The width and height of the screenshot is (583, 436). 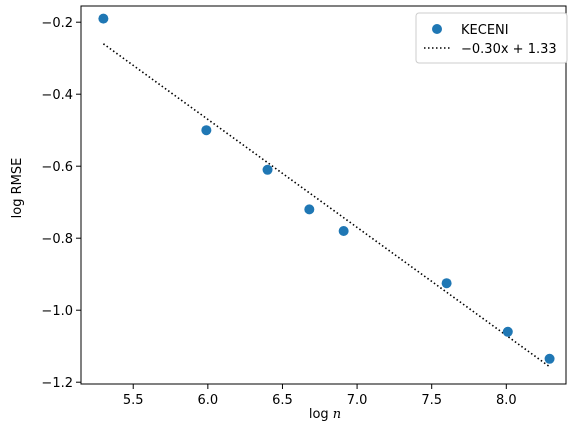 I want to click on x-tick-label: 6.5, so click(x=282, y=400).